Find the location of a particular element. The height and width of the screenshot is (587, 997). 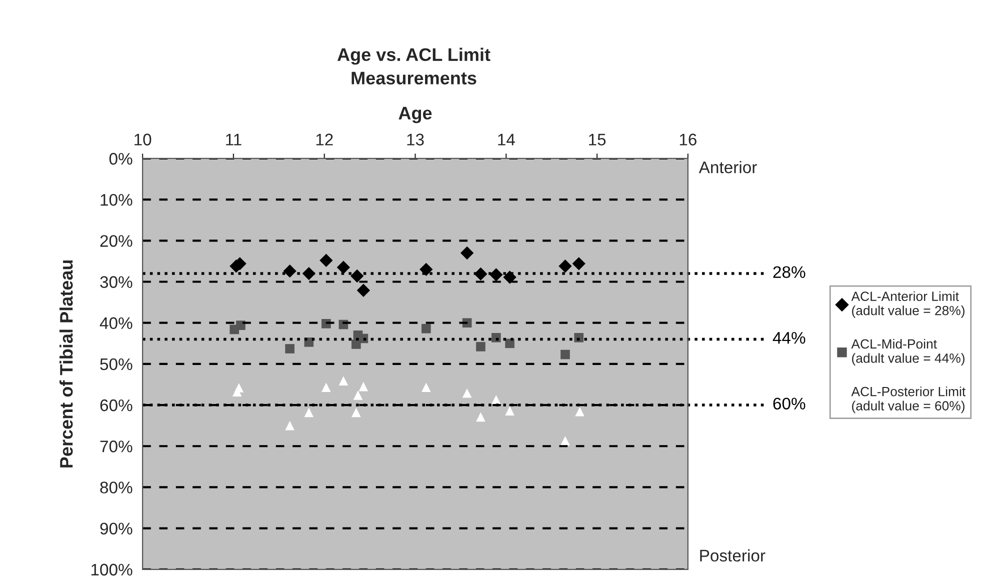

y-axis-title: Percent of Tibial Plateau is located at coordinates (66, 364).